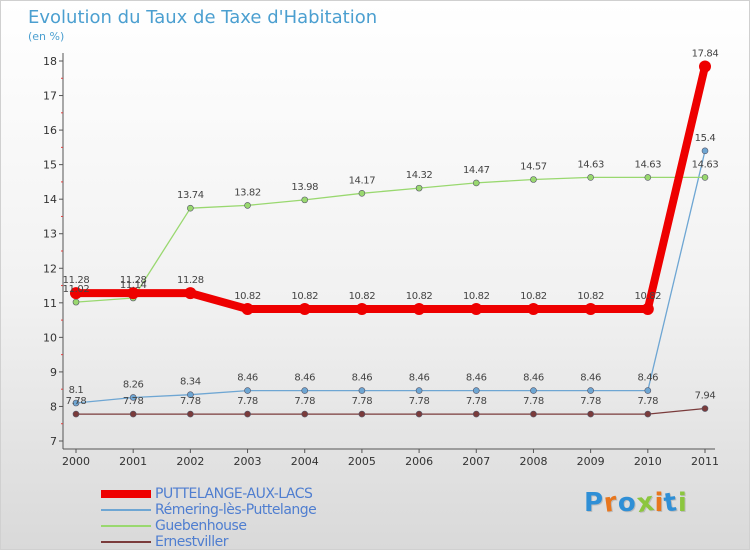 The width and height of the screenshot is (750, 551). What do you see at coordinates (705, 54) in the screenshot?
I see `data-label: 17.84` at bounding box center [705, 54].